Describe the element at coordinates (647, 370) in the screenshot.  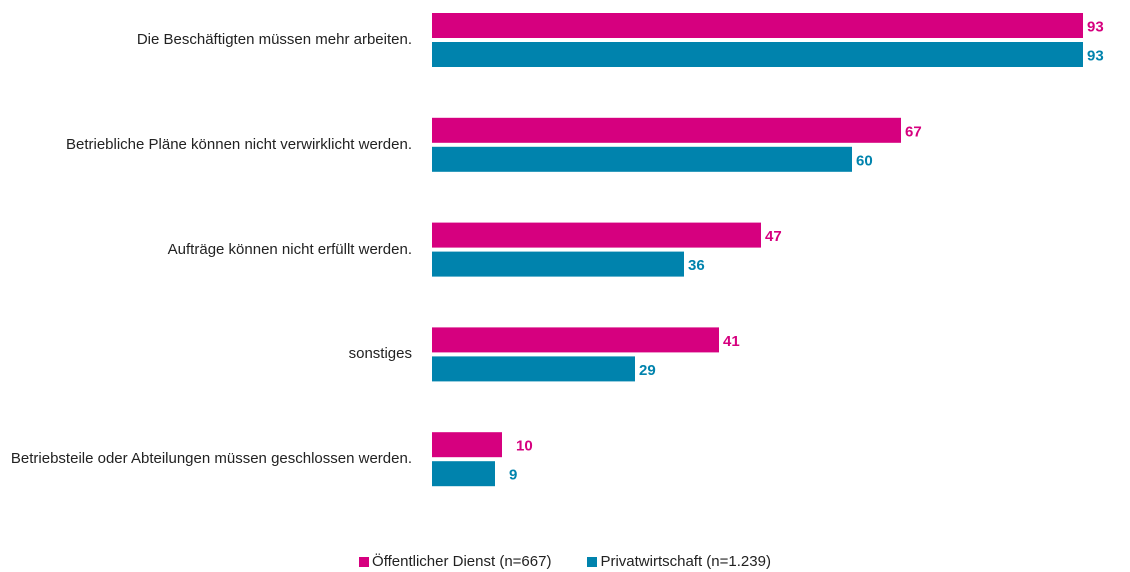
I see `value-label: 29` at that location.